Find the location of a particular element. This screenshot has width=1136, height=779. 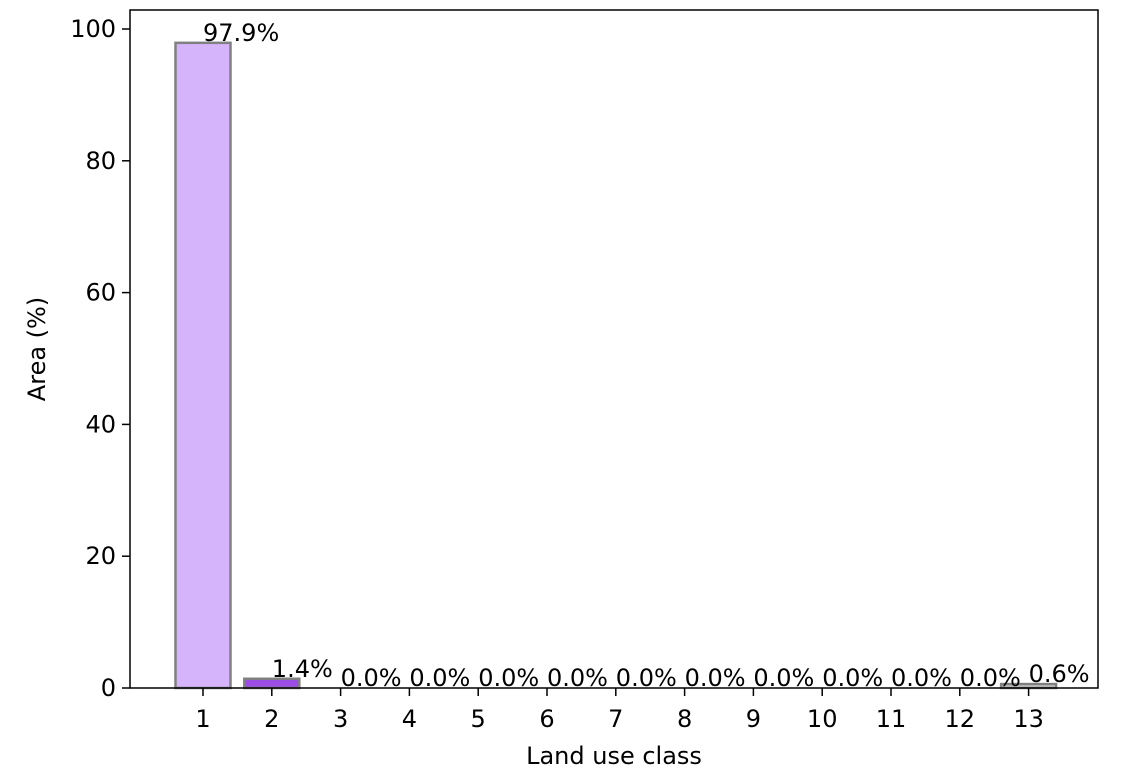

y-axis: 0 20 40 60 80 100 is located at coordinates (100, 358).